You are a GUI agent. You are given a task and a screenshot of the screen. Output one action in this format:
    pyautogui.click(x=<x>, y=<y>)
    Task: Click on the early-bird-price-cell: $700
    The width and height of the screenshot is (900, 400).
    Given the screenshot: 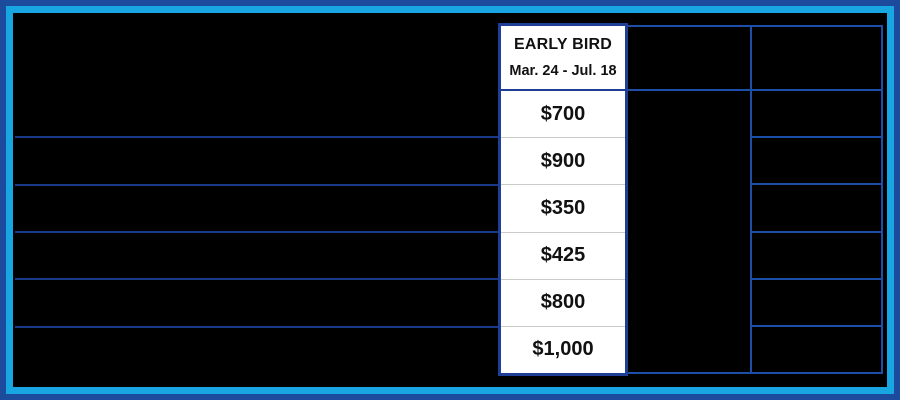 What is the action you would take?
    pyautogui.click(x=563, y=115)
    